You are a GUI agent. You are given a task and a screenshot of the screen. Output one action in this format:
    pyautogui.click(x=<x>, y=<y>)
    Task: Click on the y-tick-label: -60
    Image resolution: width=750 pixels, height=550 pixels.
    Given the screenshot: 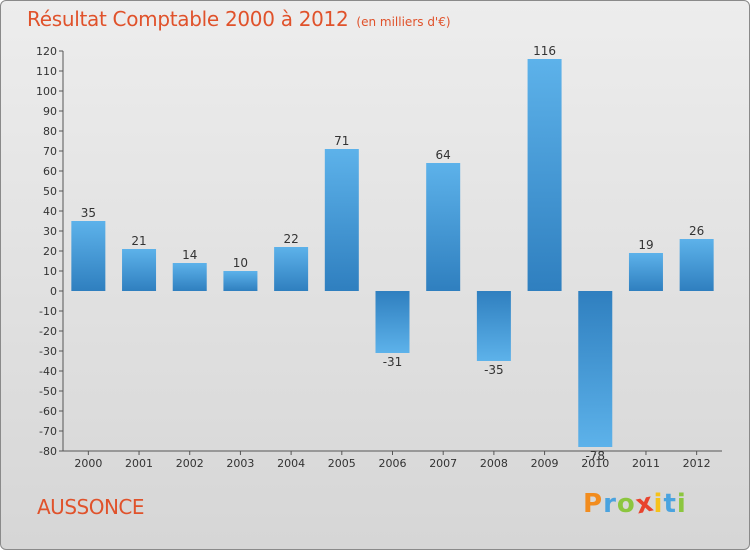 What is the action you would take?
    pyautogui.click(x=48, y=411)
    